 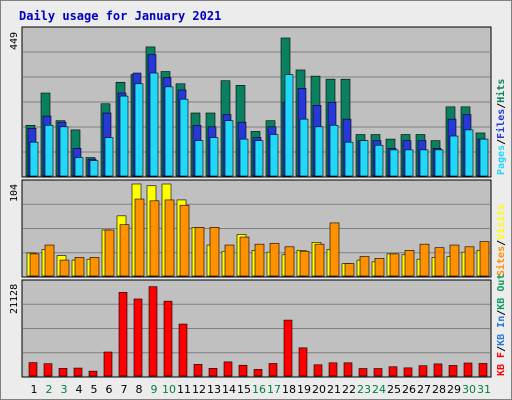 I want to click on gridlines-bottom, so click(x=256, y=328).